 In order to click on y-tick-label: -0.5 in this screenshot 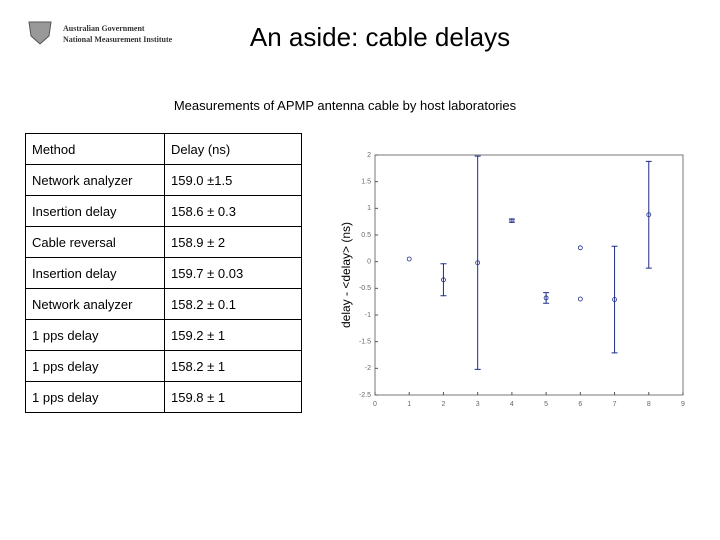, I will do `click(365, 288)`.